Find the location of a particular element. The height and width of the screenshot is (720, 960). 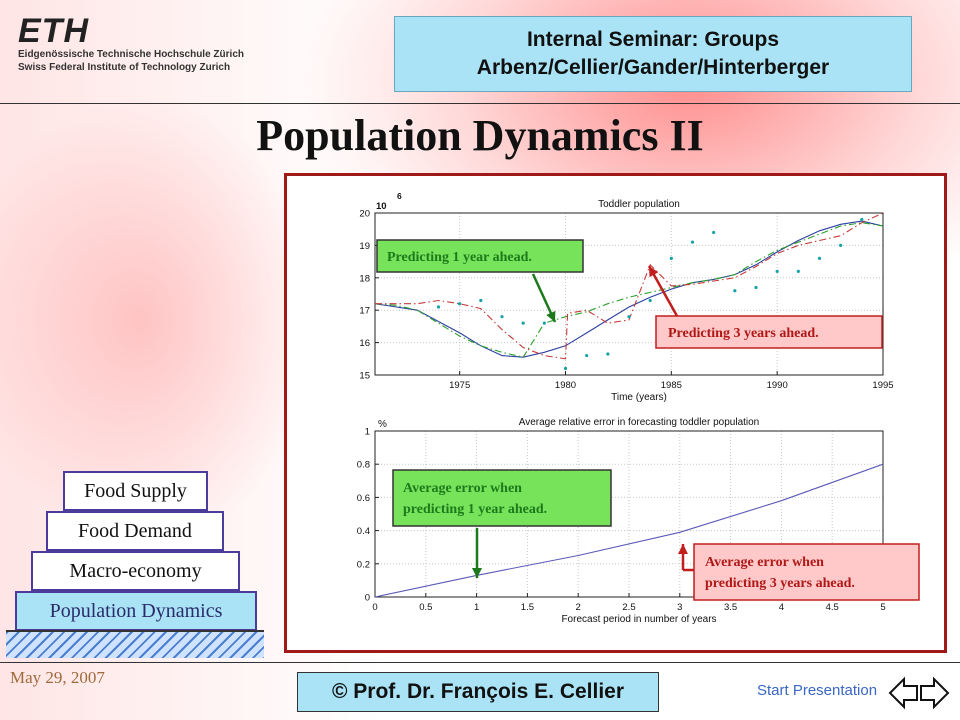

pred3-annotation-text: Predicting 3 years ahead. is located at coordinates (743, 333).